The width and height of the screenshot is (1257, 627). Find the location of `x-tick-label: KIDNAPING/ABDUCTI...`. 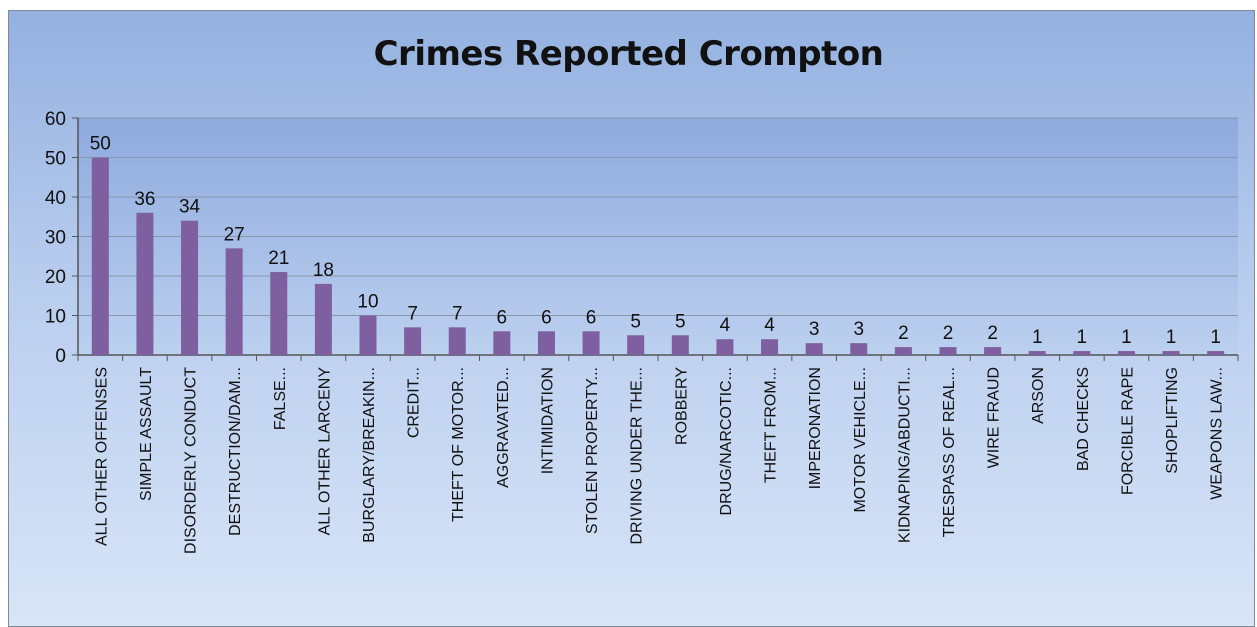

x-tick-label: KIDNAPING/ABDUCTI... is located at coordinates (904, 455).